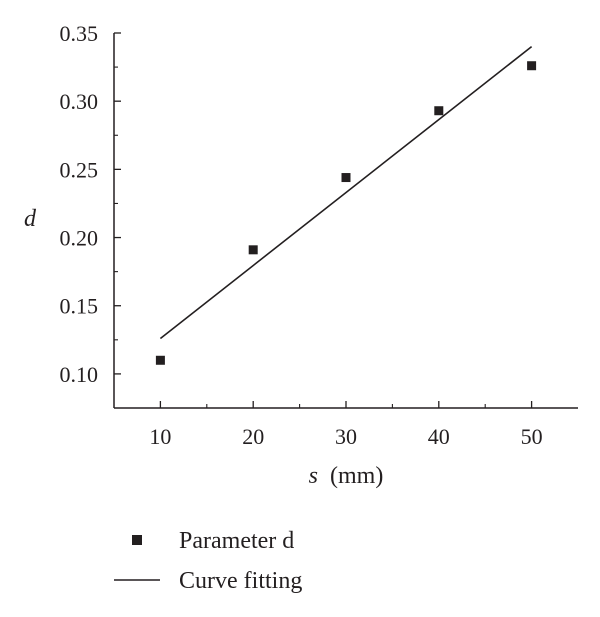 The height and width of the screenshot is (617, 600). What do you see at coordinates (346, 436) in the screenshot?
I see `x-tick-label: 30` at bounding box center [346, 436].